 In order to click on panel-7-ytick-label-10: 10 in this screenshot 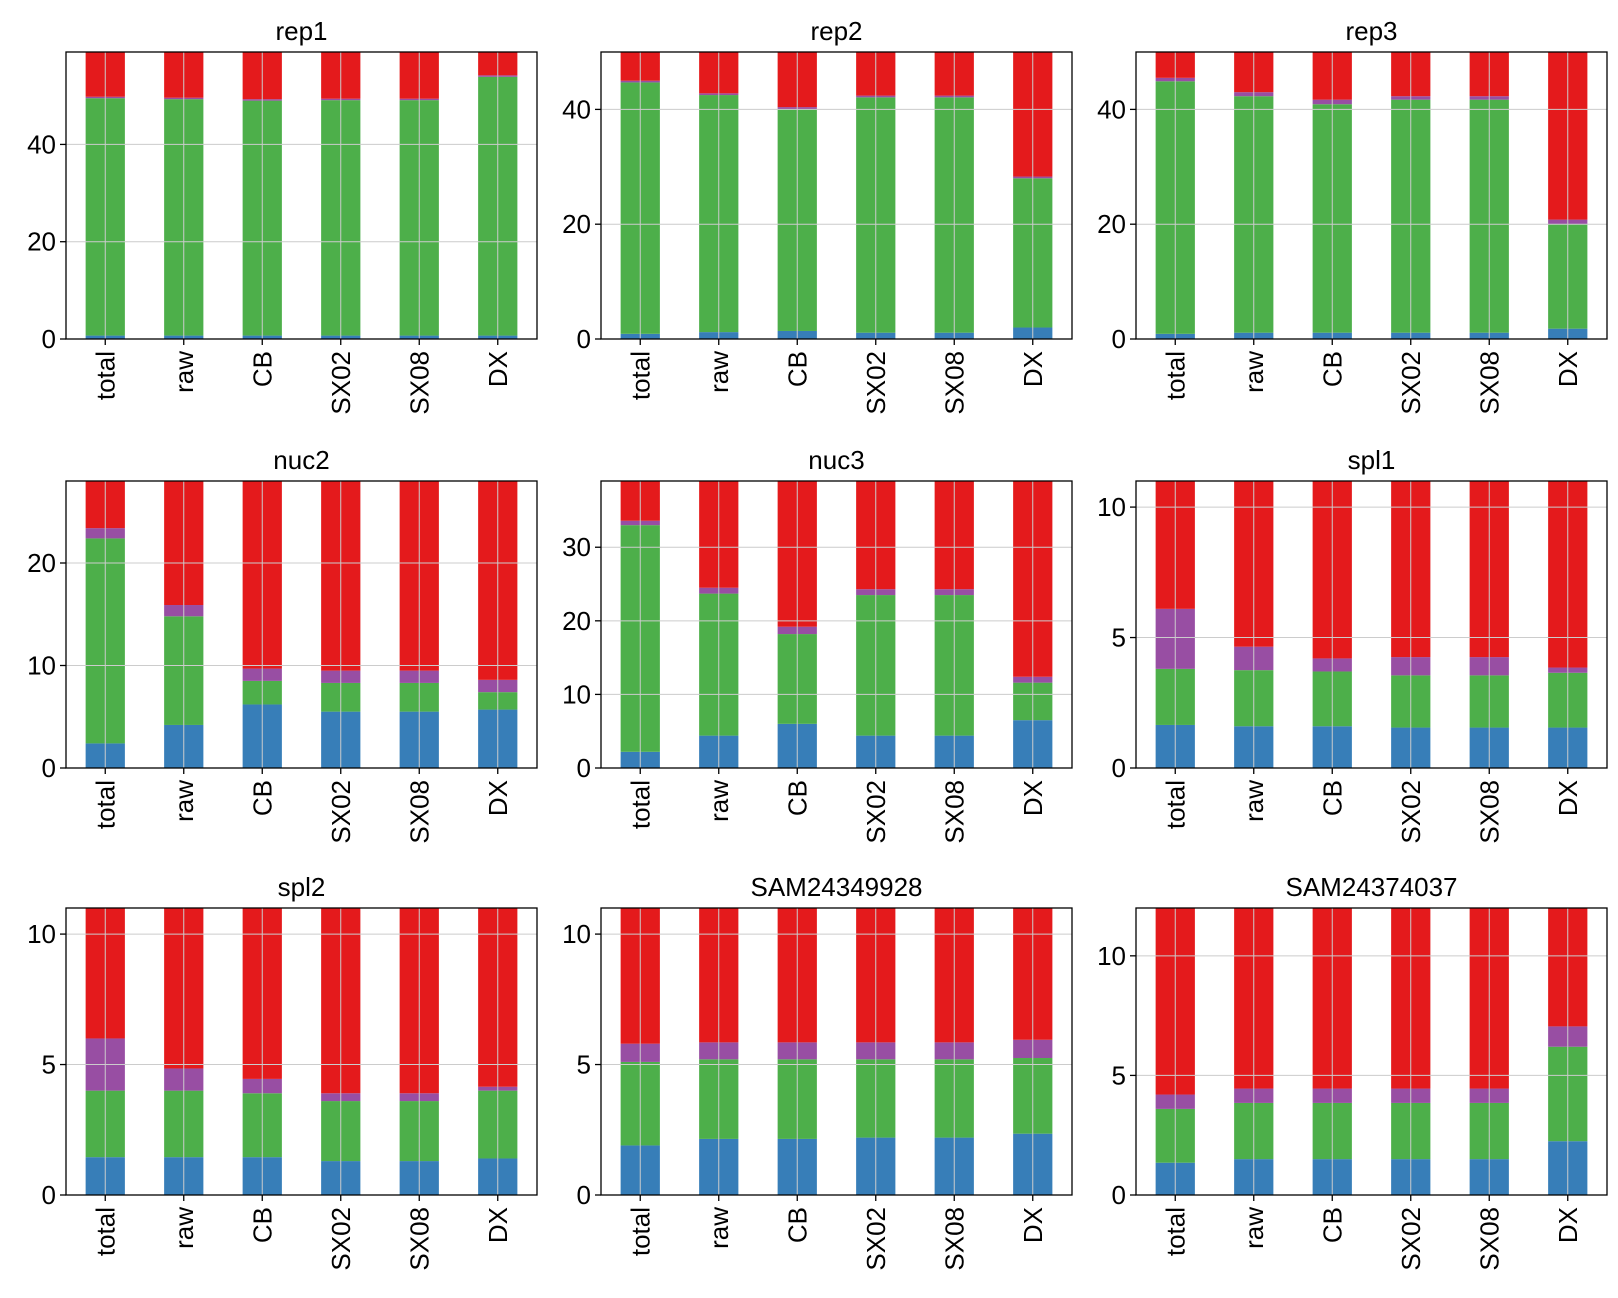, I will do `click(576, 934)`.